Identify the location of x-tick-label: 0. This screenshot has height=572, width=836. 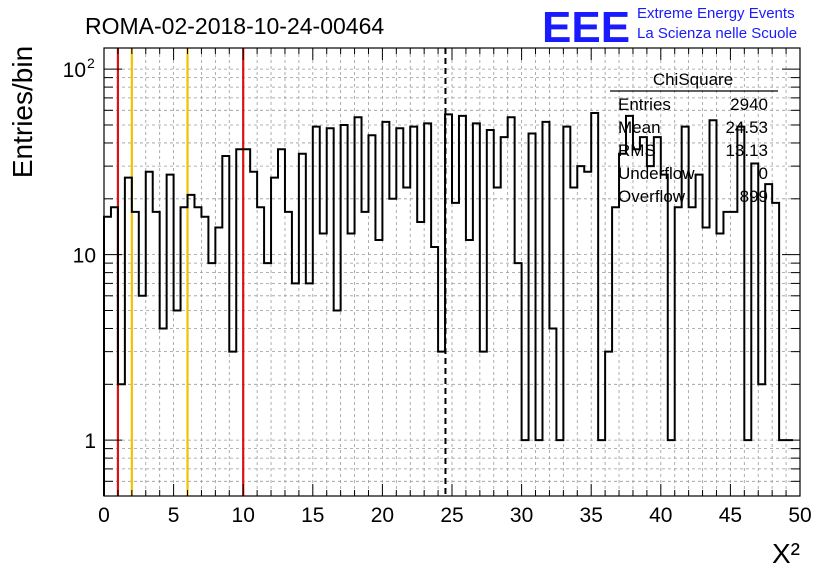
(104, 515).